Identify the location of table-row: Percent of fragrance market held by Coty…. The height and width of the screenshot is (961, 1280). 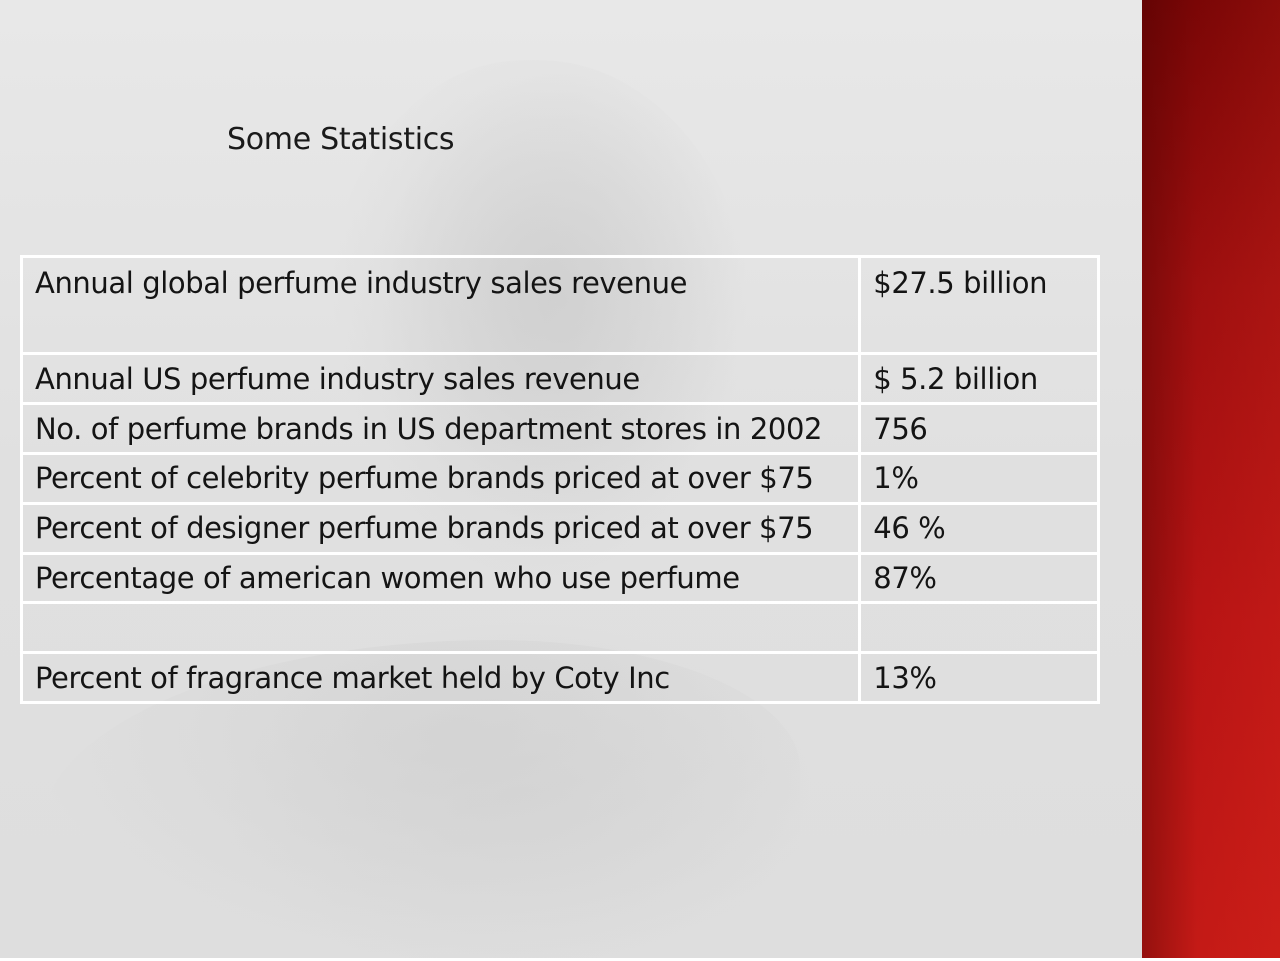
(559, 677).